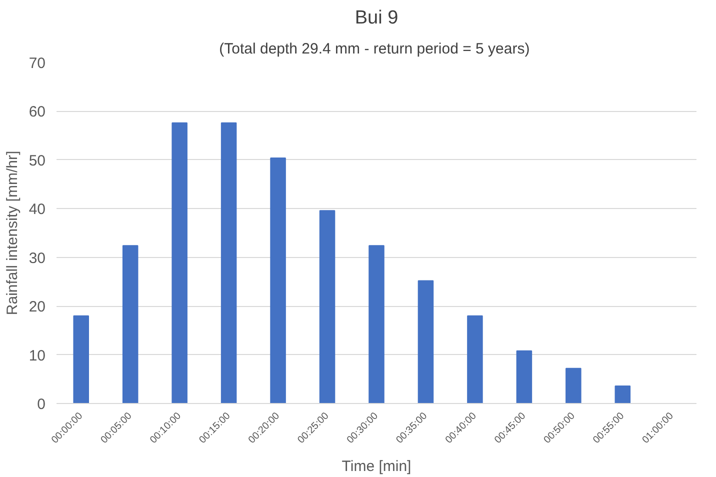 This screenshot has width=716, height=477. Describe the element at coordinates (37, 355) in the screenshot. I see `y-tick-label: 10` at that location.